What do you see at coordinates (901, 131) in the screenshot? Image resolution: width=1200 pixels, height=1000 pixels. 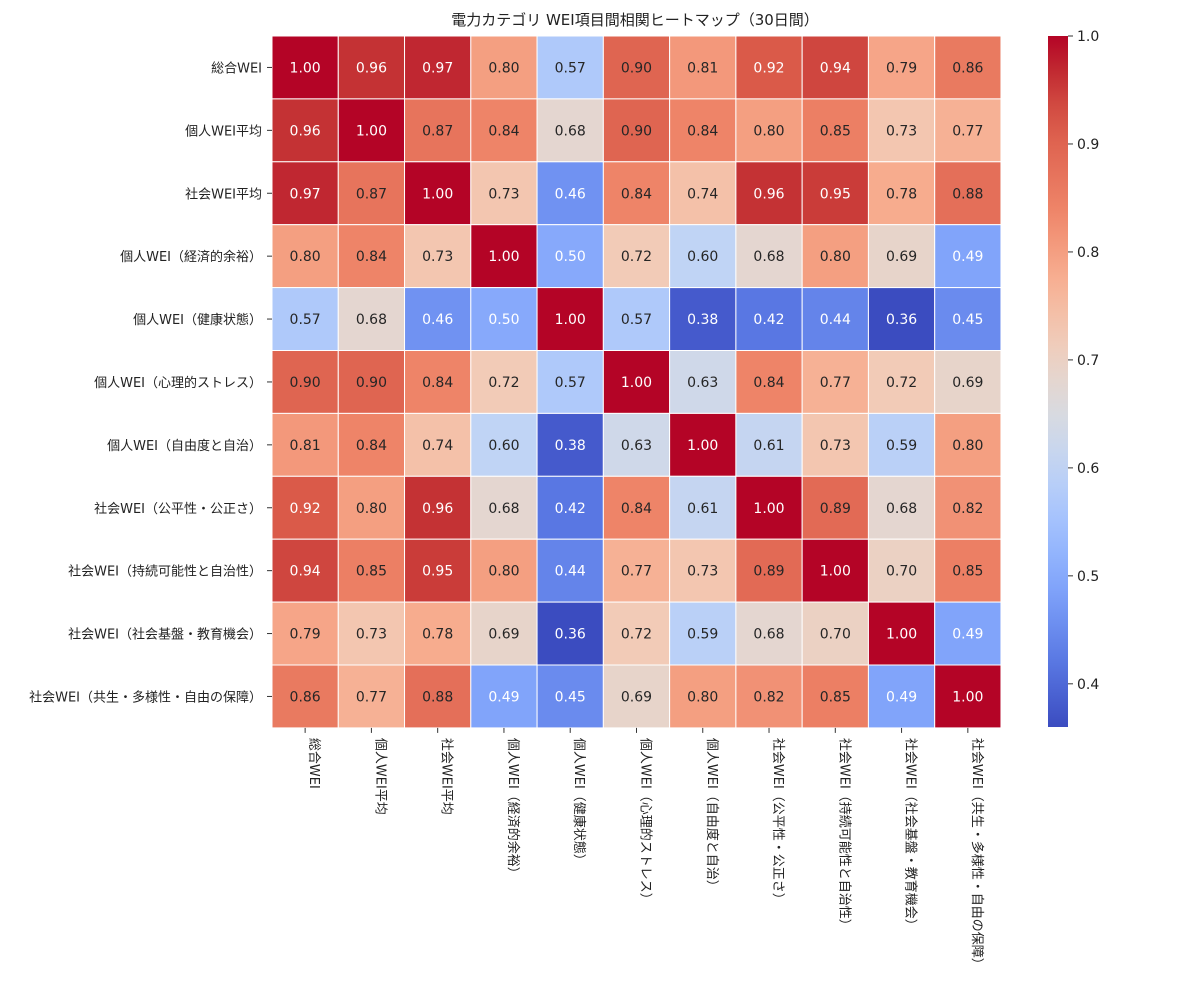 I see `cell-value-label: 0.73` at bounding box center [901, 131].